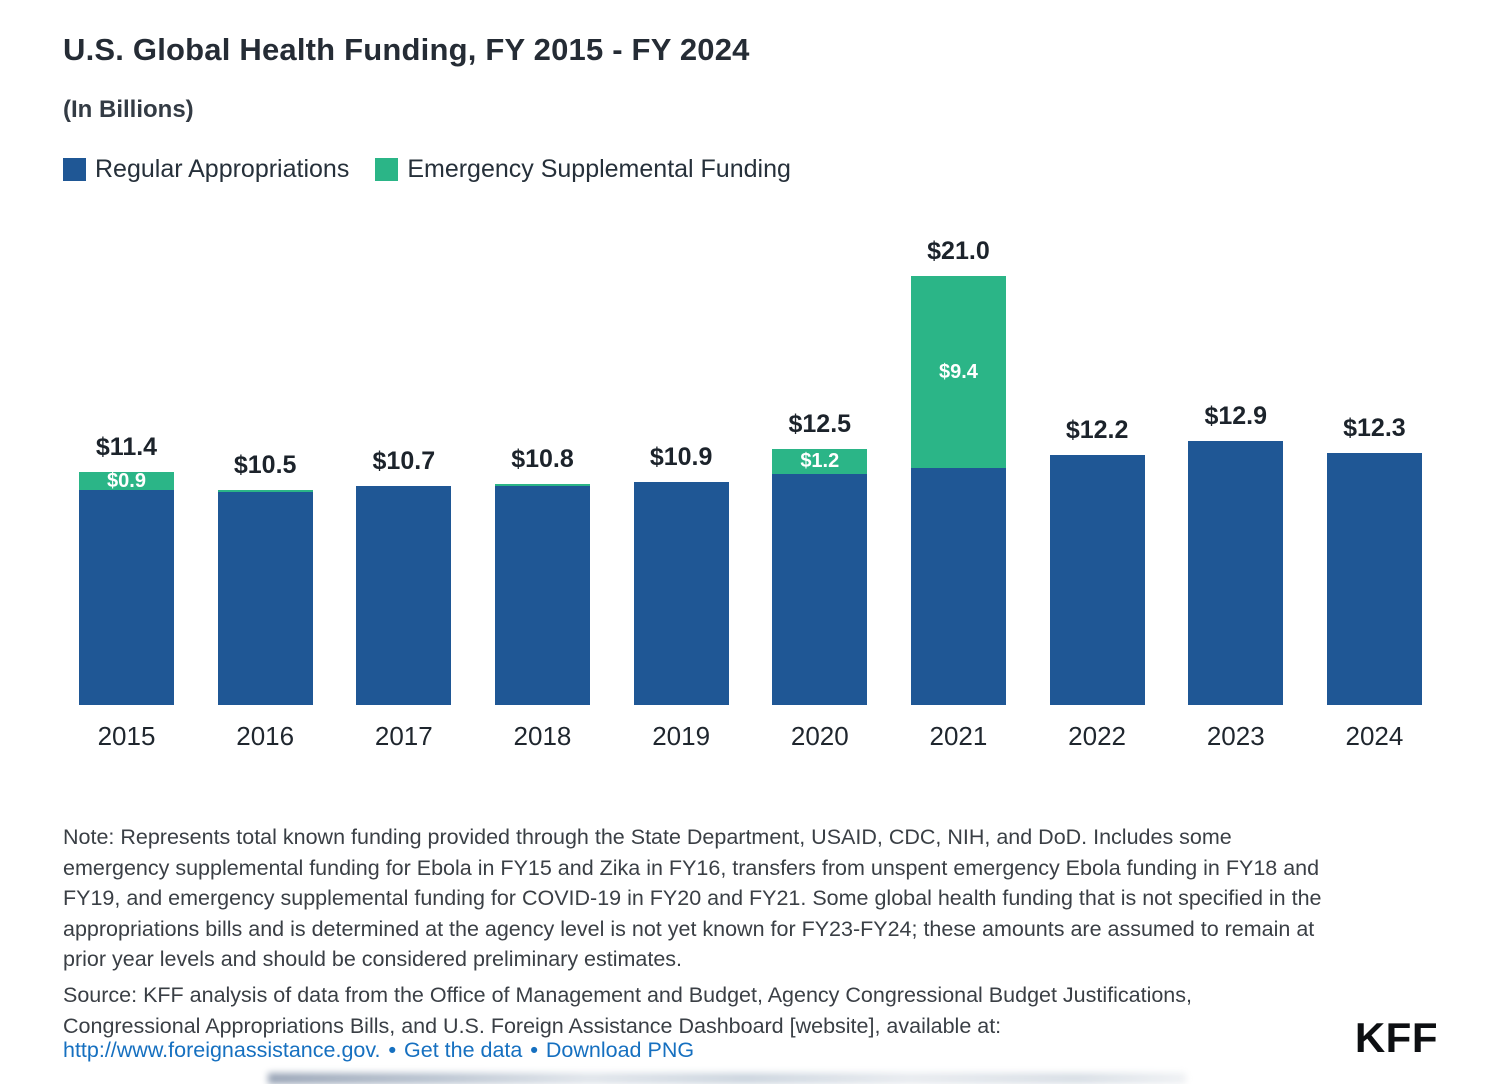 This screenshot has width=1500, height=1084. What do you see at coordinates (265, 736) in the screenshot?
I see `x-axis-label: 2016` at bounding box center [265, 736].